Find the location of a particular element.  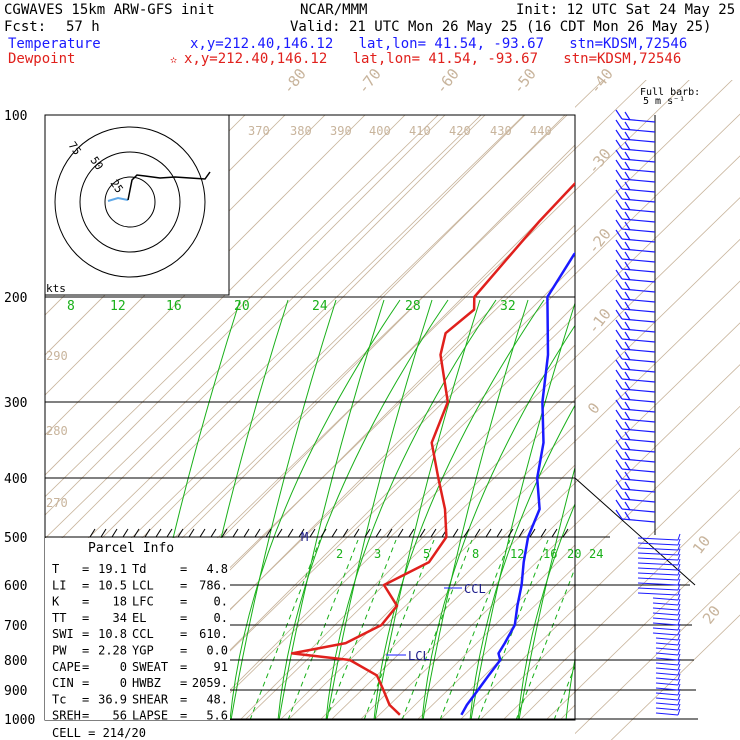

theta-label: 420 is located at coordinates (460, 131).